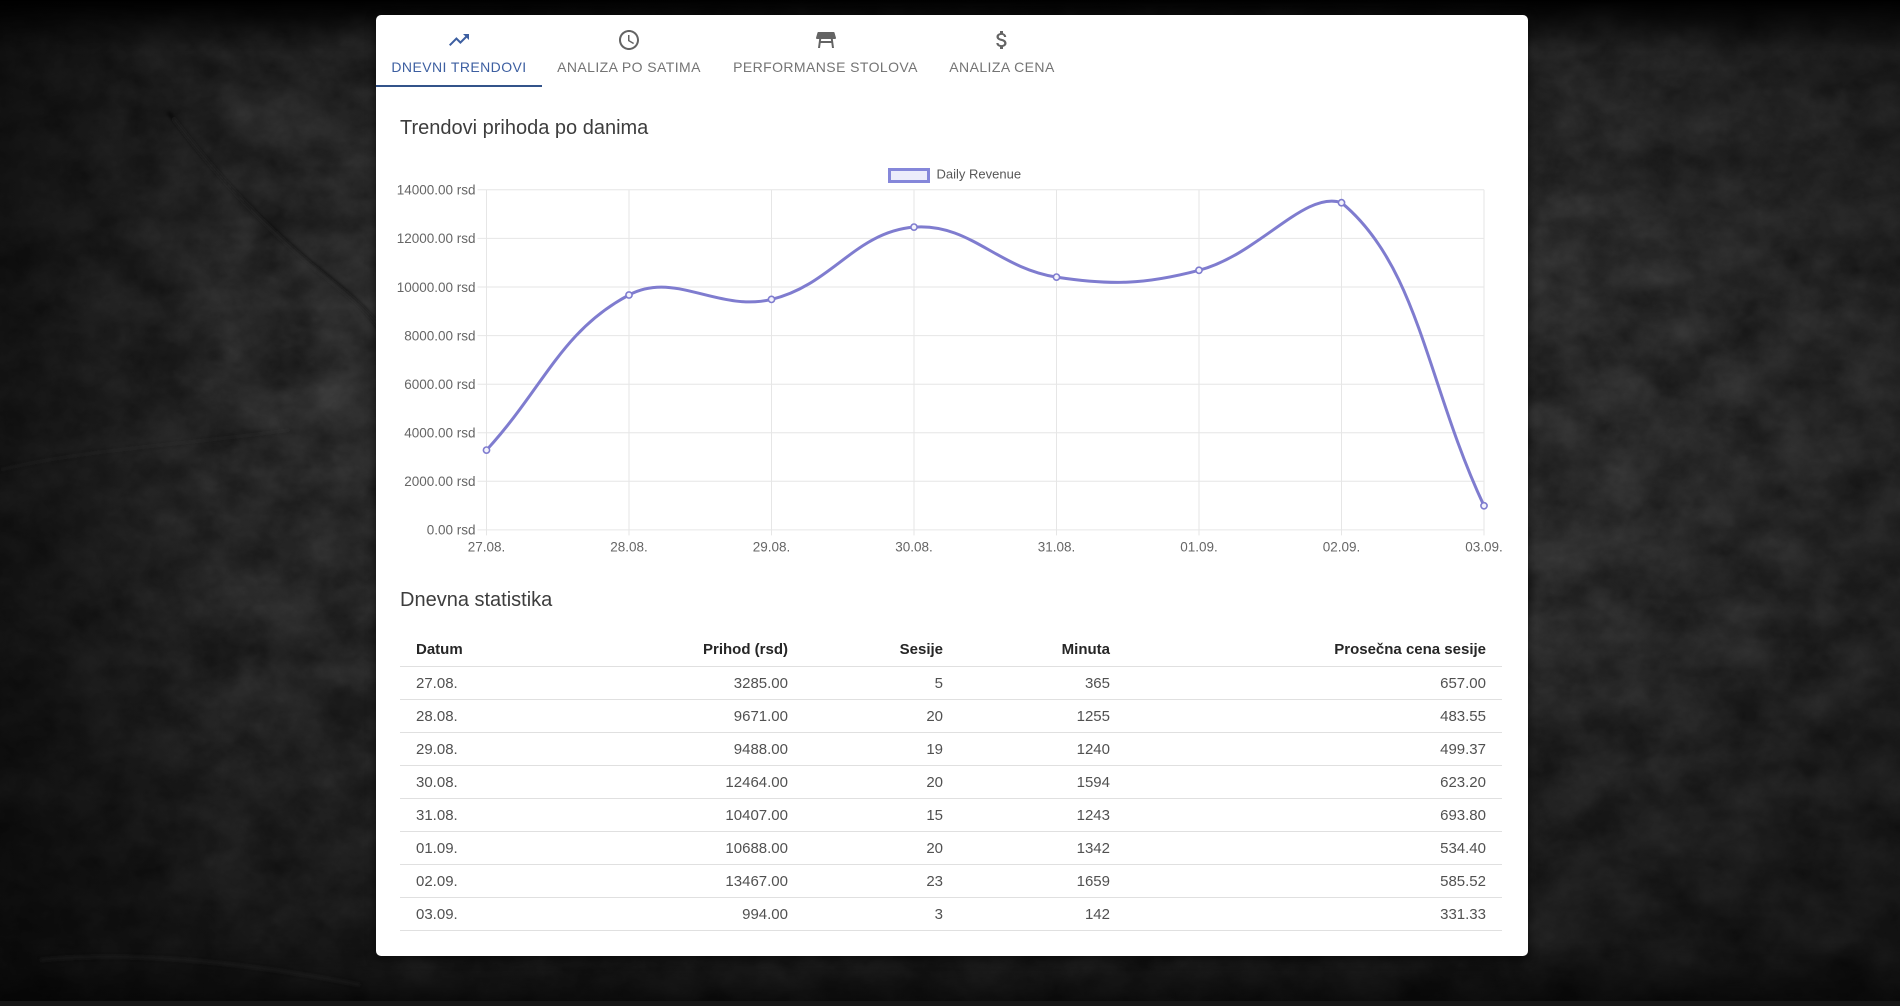 The image size is (1900, 1006). What do you see at coordinates (1484, 546) in the screenshot?
I see `svg-text: 03.09.` at bounding box center [1484, 546].